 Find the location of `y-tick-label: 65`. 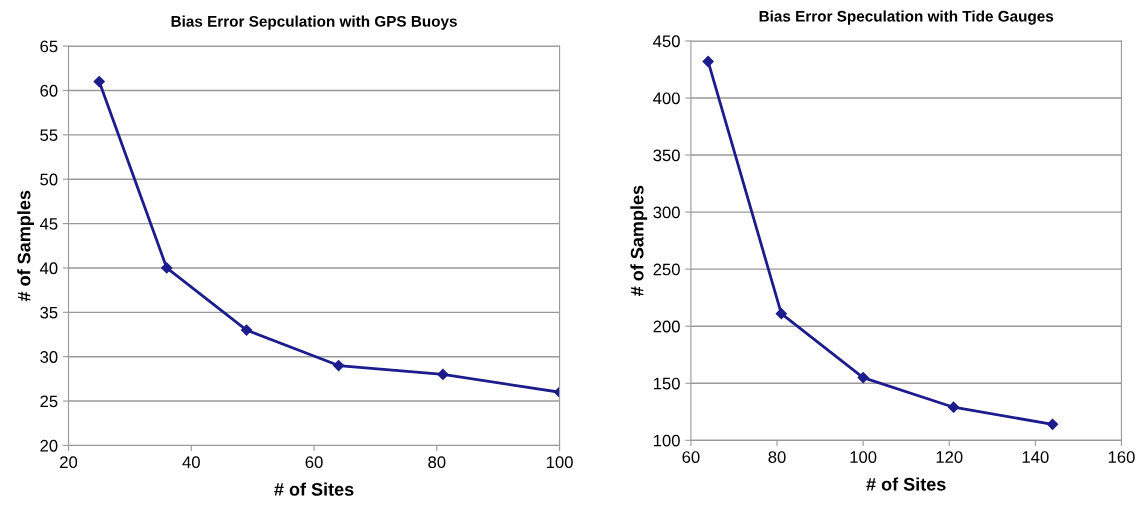

y-tick-label: 65 is located at coordinates (49, 46).